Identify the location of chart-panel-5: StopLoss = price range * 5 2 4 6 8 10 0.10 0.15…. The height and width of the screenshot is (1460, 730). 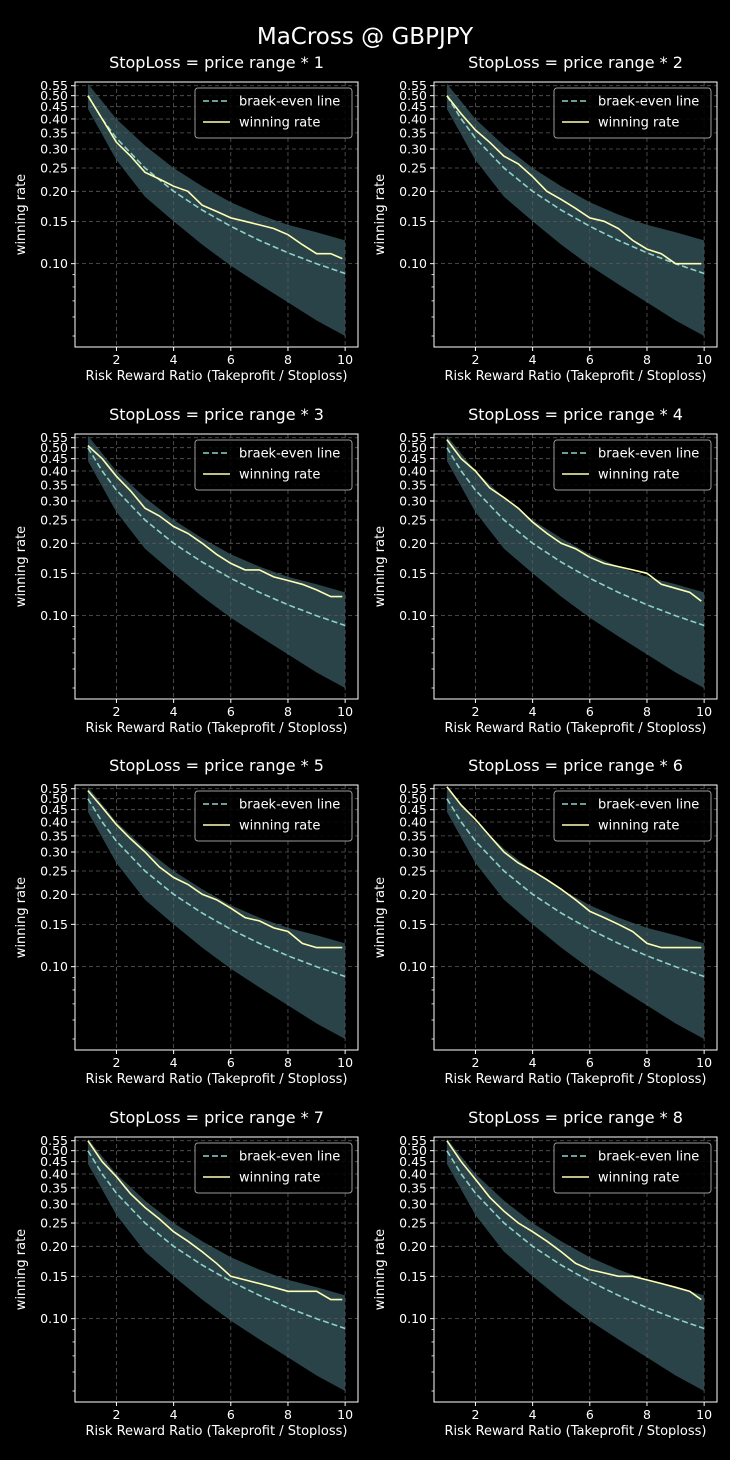
(186, 921).